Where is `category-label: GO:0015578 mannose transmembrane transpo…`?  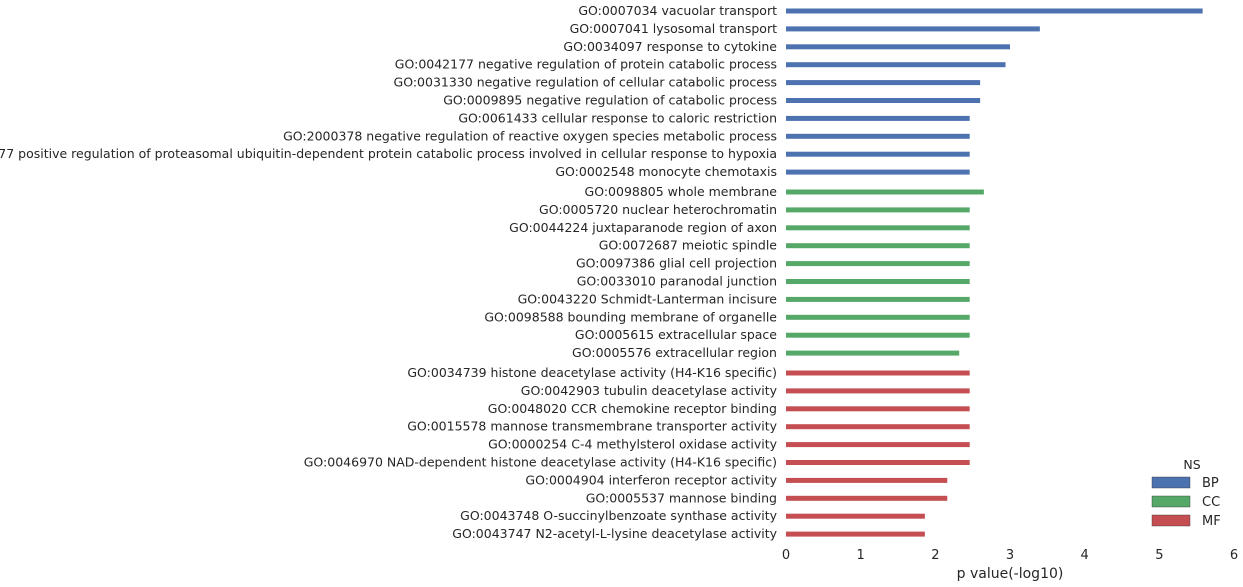
category-label: GO:0015578 mannose transmembrane transpo… is located at coordinates (592, 426).